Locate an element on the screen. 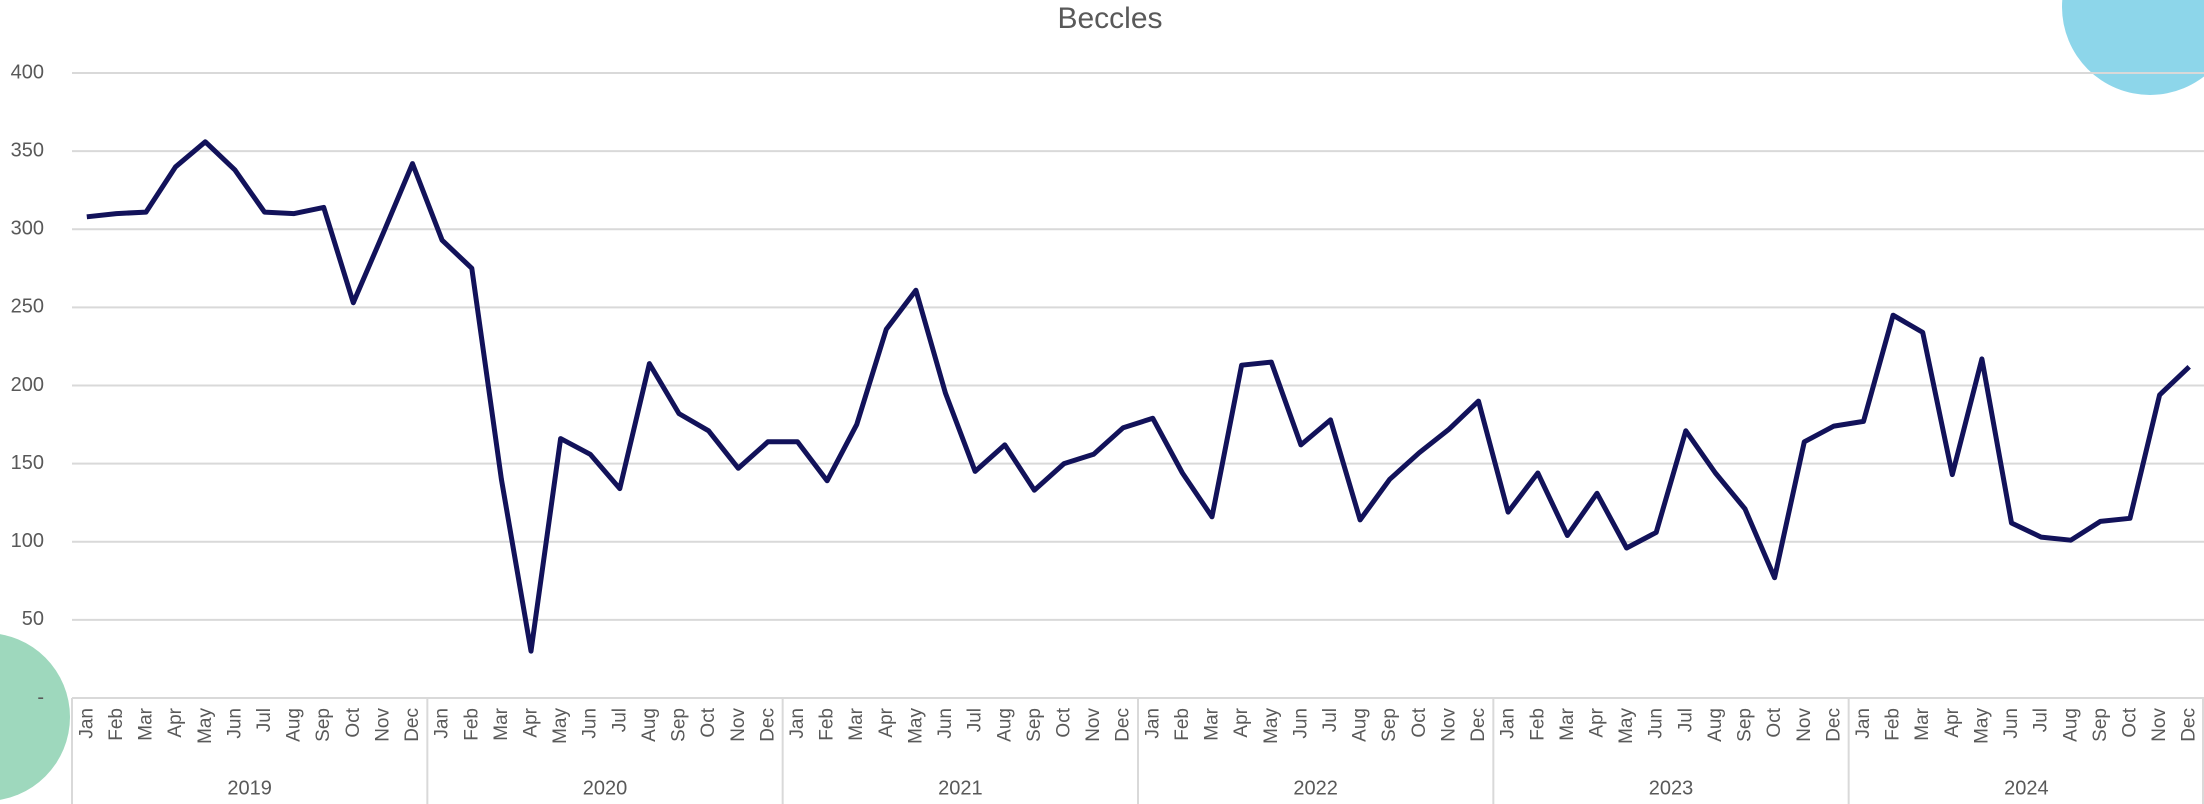  x-group-label: 2023 is located at coordinates (1671, 788).